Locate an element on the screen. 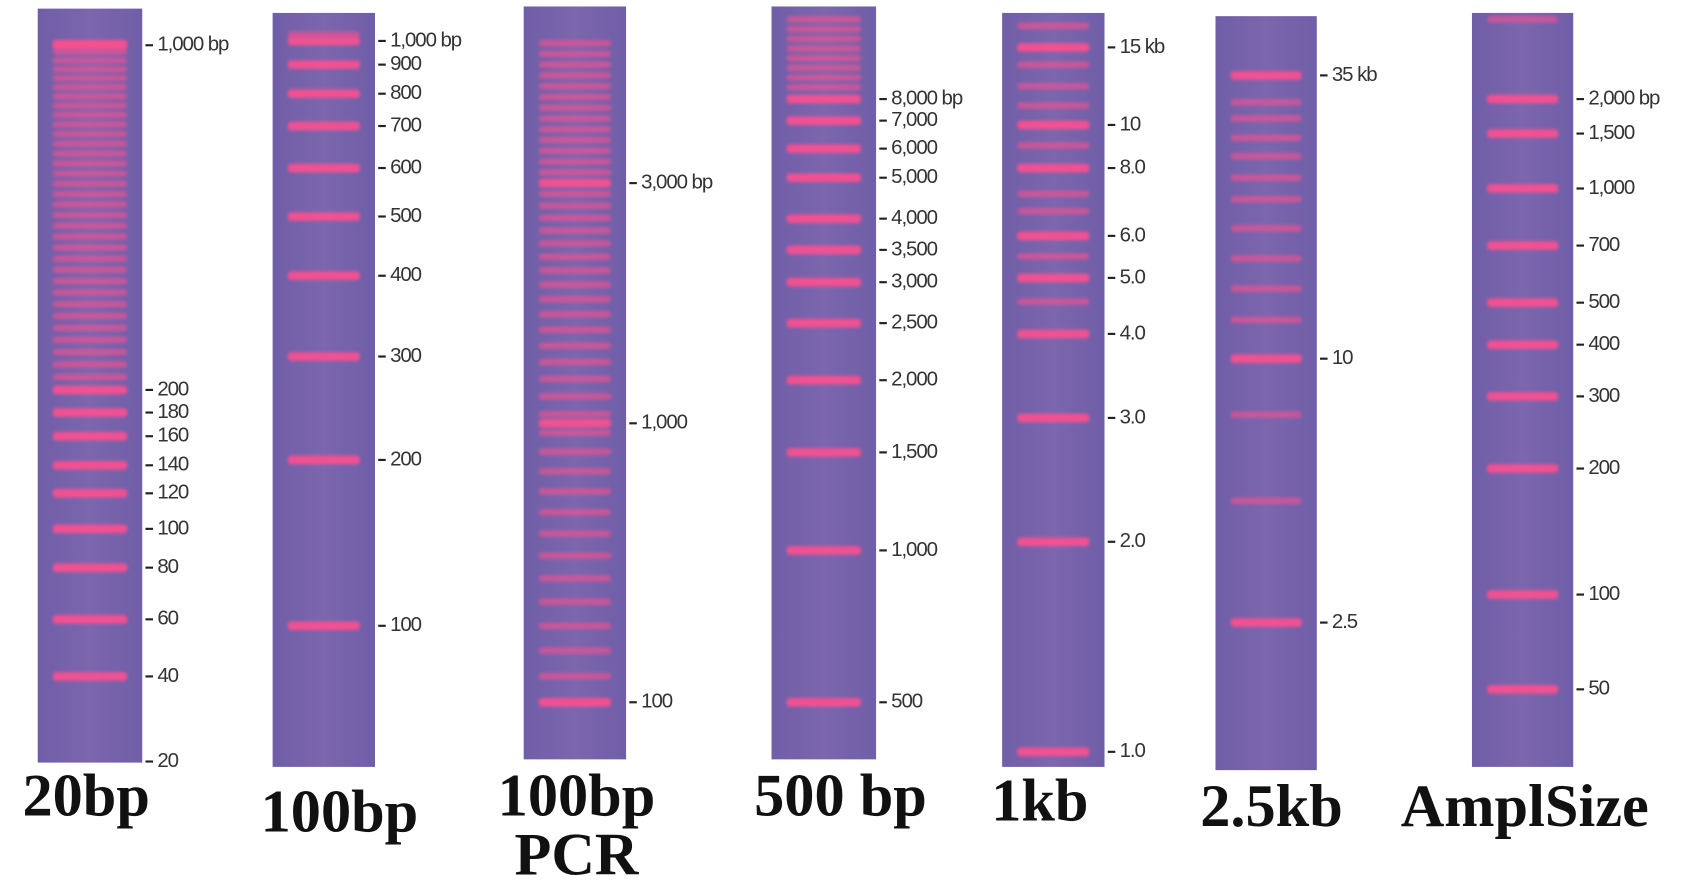  lane: 35 kb 10 2.5 2.5kb is located at coordinates (1289, 428).